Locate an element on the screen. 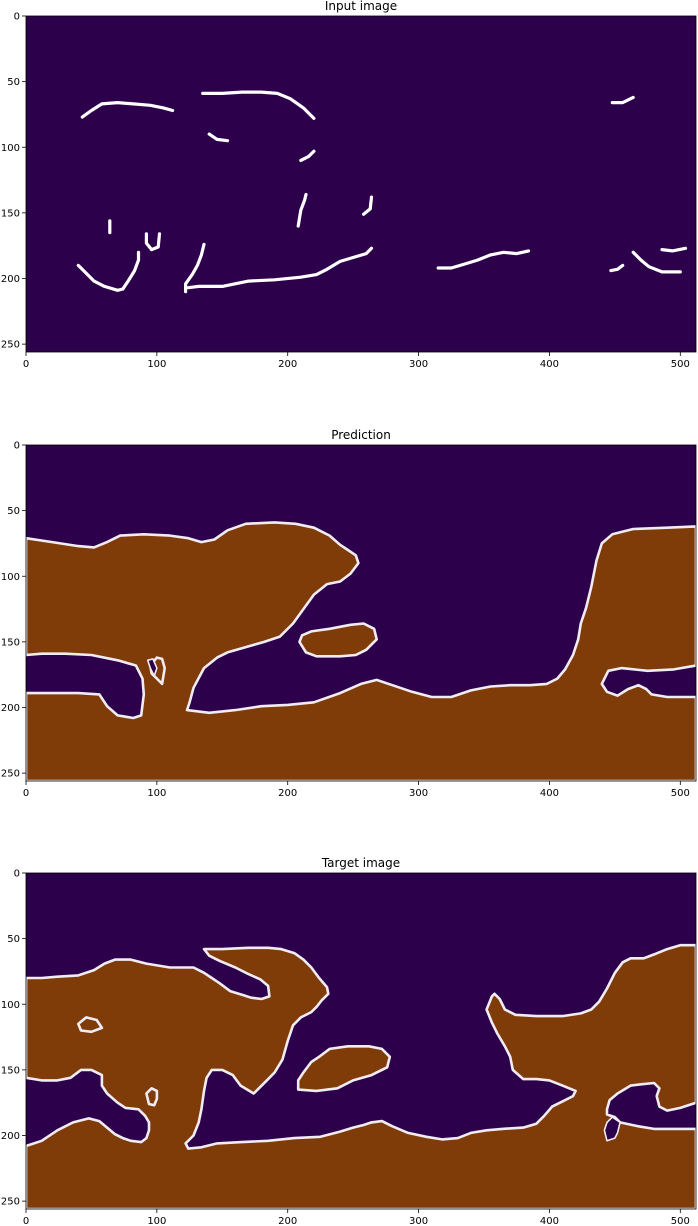  input-image-y-tick-label-250: 250 is located at coordinates (10, 345).